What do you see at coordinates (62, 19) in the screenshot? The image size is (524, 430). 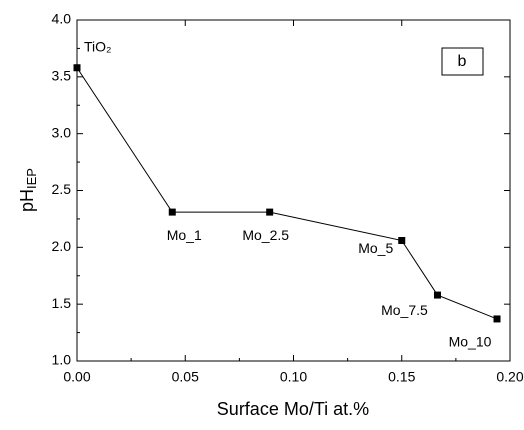 I see `y-tick-label: 4.0` at bounding box center [62, 19].